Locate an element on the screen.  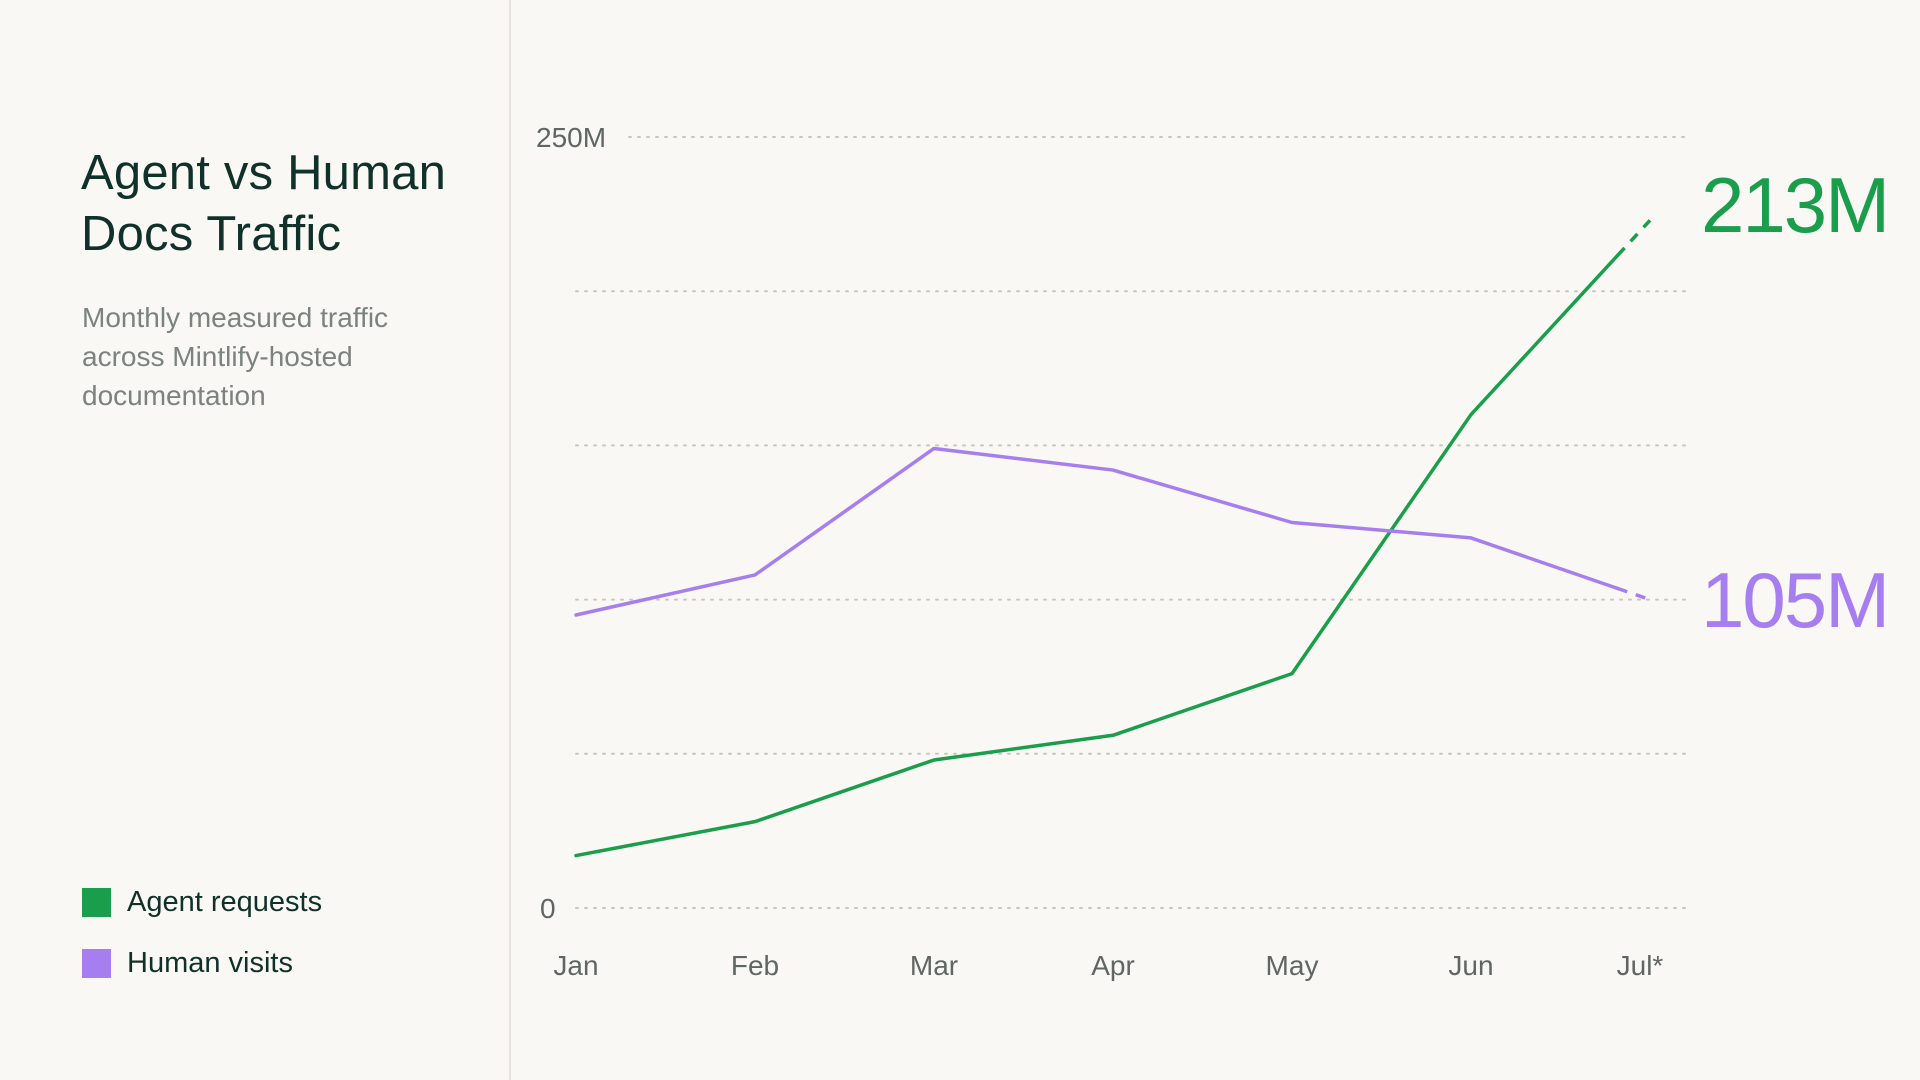
x-tick-label: Apr is located at coordinates (1113, 965).